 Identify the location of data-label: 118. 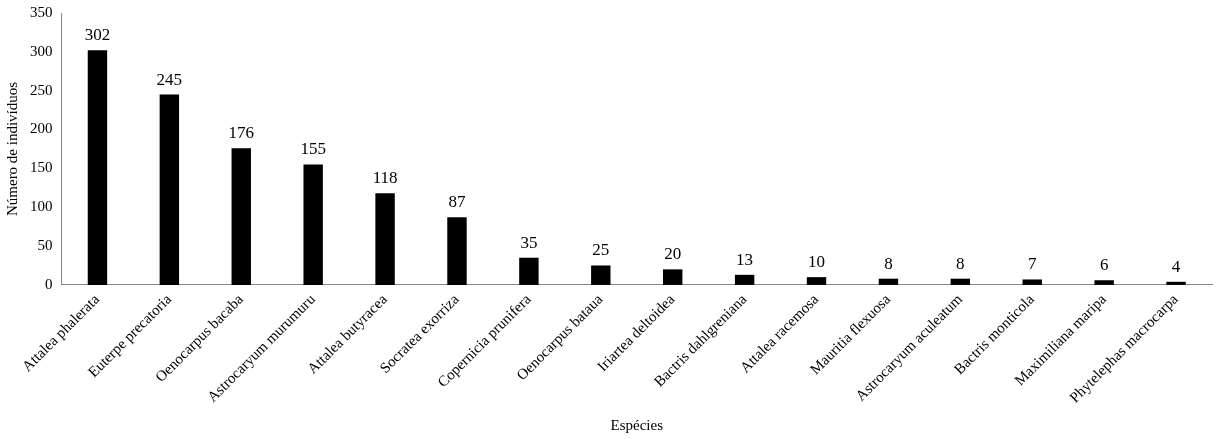
(385, 178).